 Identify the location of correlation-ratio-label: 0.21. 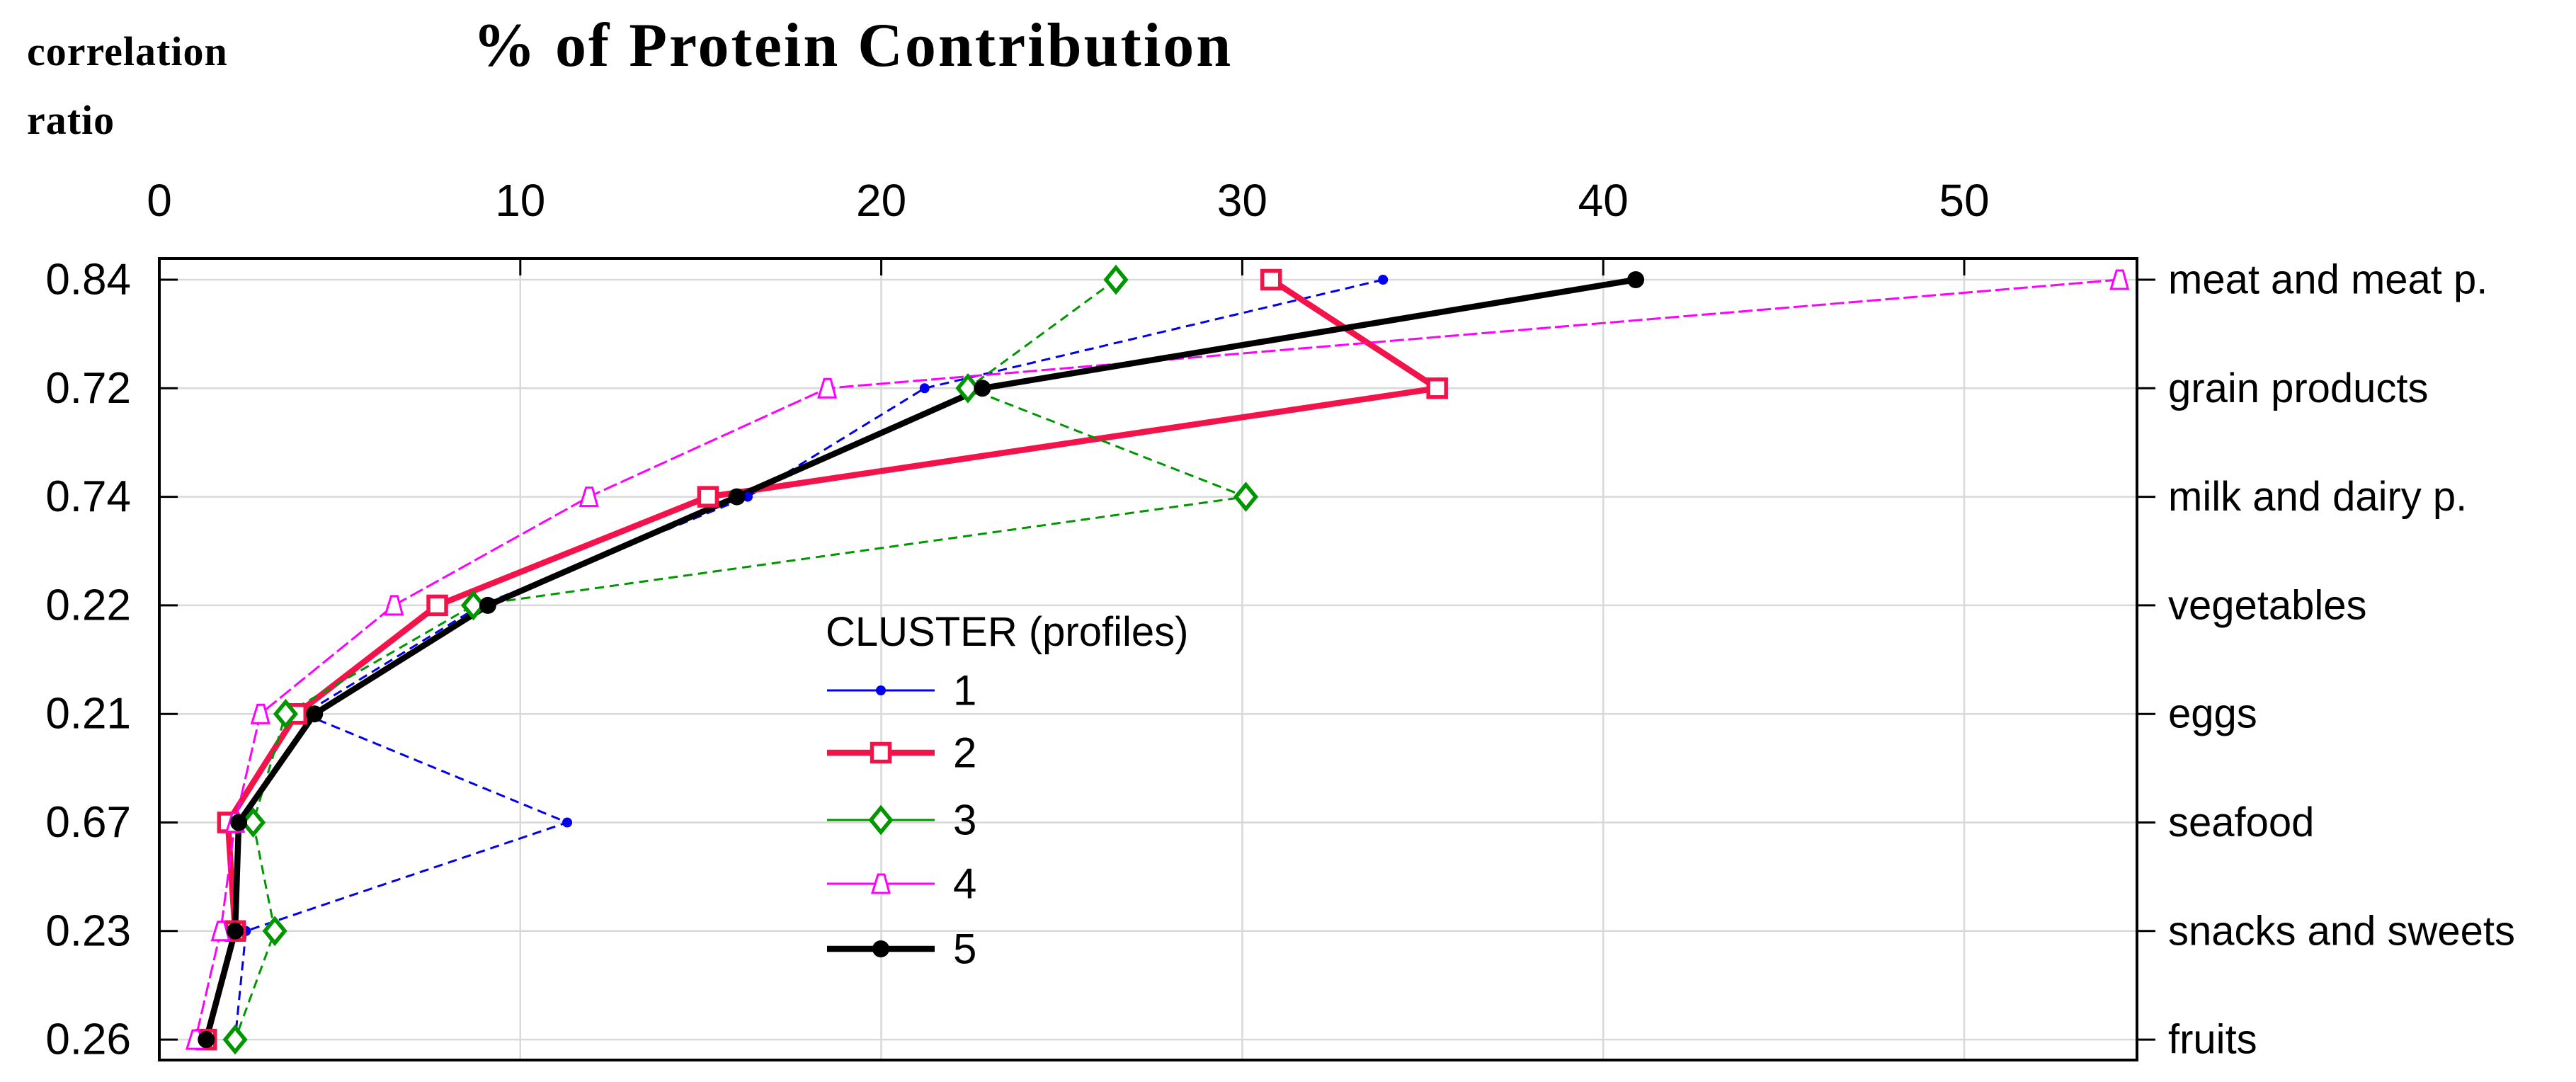
(88, 714).